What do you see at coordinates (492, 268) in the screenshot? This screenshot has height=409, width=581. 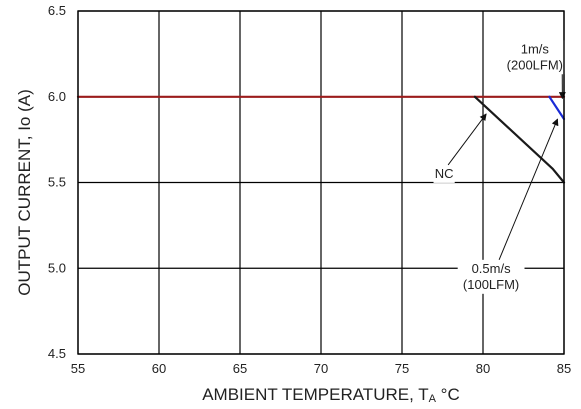 I see `annotation-label: 0.5m/s` at bounding box center [492, 268].